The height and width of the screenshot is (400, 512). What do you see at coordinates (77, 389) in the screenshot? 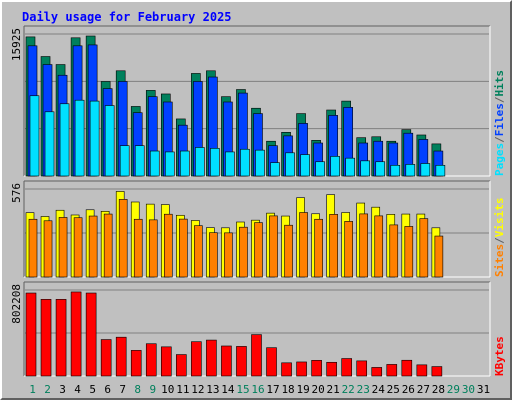
I see `x-tick-label-day-4: 4` at bounding box center [77, 389].